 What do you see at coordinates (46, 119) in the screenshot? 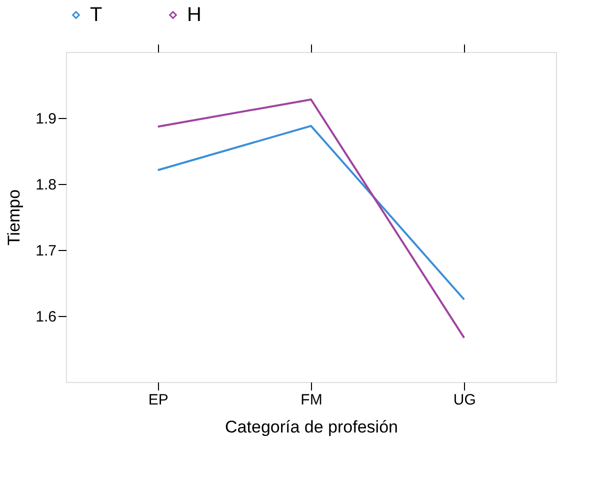
I see `y-tick-label: 1.9` at bounding box center [46, 119].